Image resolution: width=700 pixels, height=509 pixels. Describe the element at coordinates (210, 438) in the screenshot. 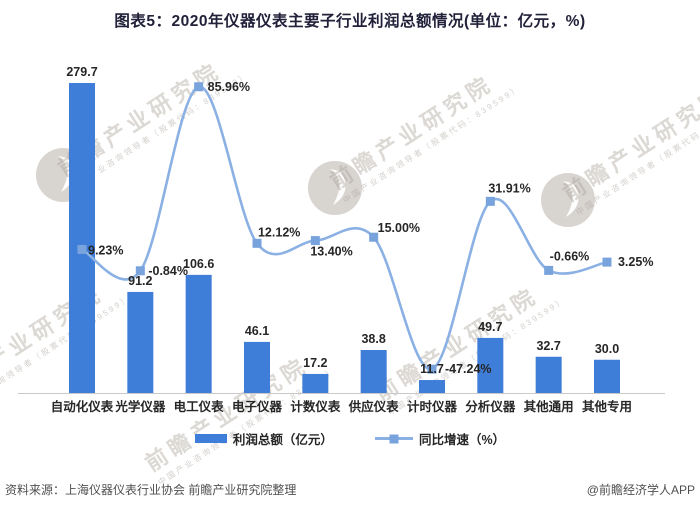

I see `bar-swatch-icon` at that location.